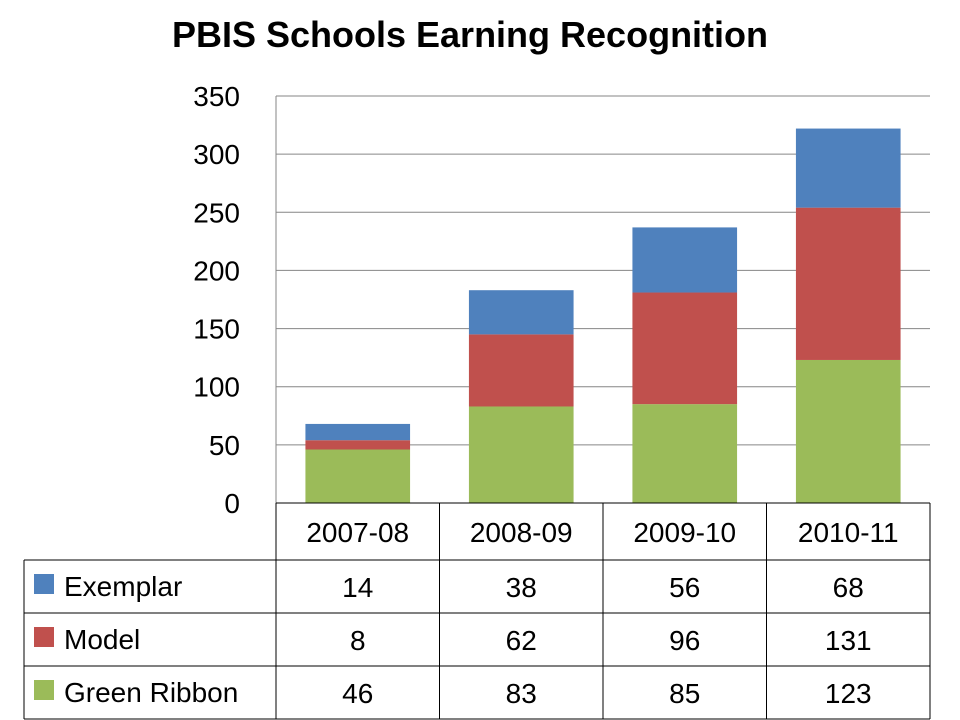  Describe the element at coordinates (216, 329) in the screenshot. I see `y-tick-label: 150` at that location.